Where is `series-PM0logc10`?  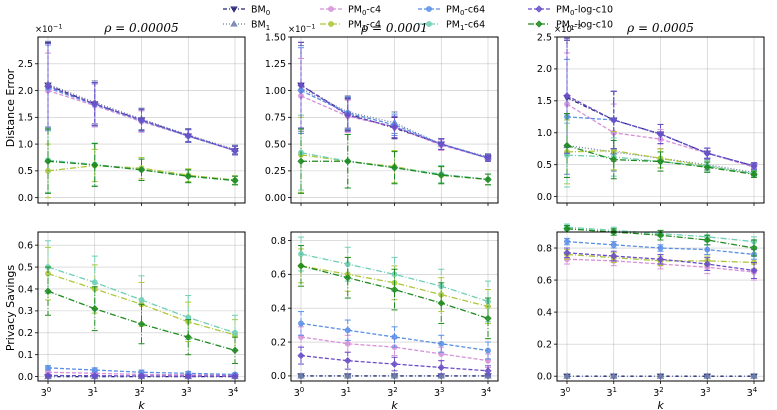 series-PM0logc10 is located at coordinates (141, 375).